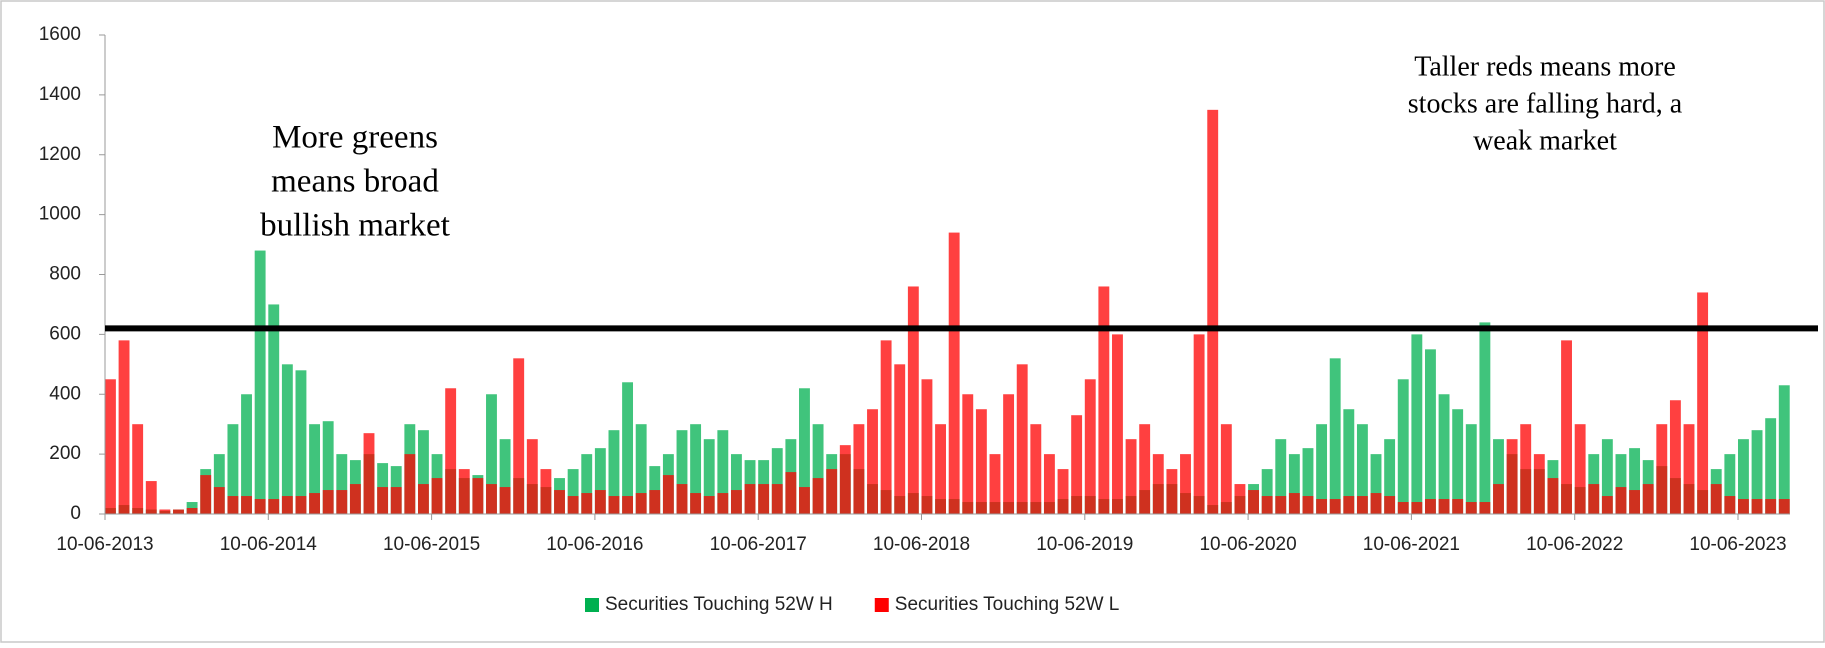 The height and width of the screenshot is (648, 1825). What do you see at coordinates (594, 544) in the screenshot?
I see `x-tick-label: 10-06-2016` at bounding box center [594, 544].